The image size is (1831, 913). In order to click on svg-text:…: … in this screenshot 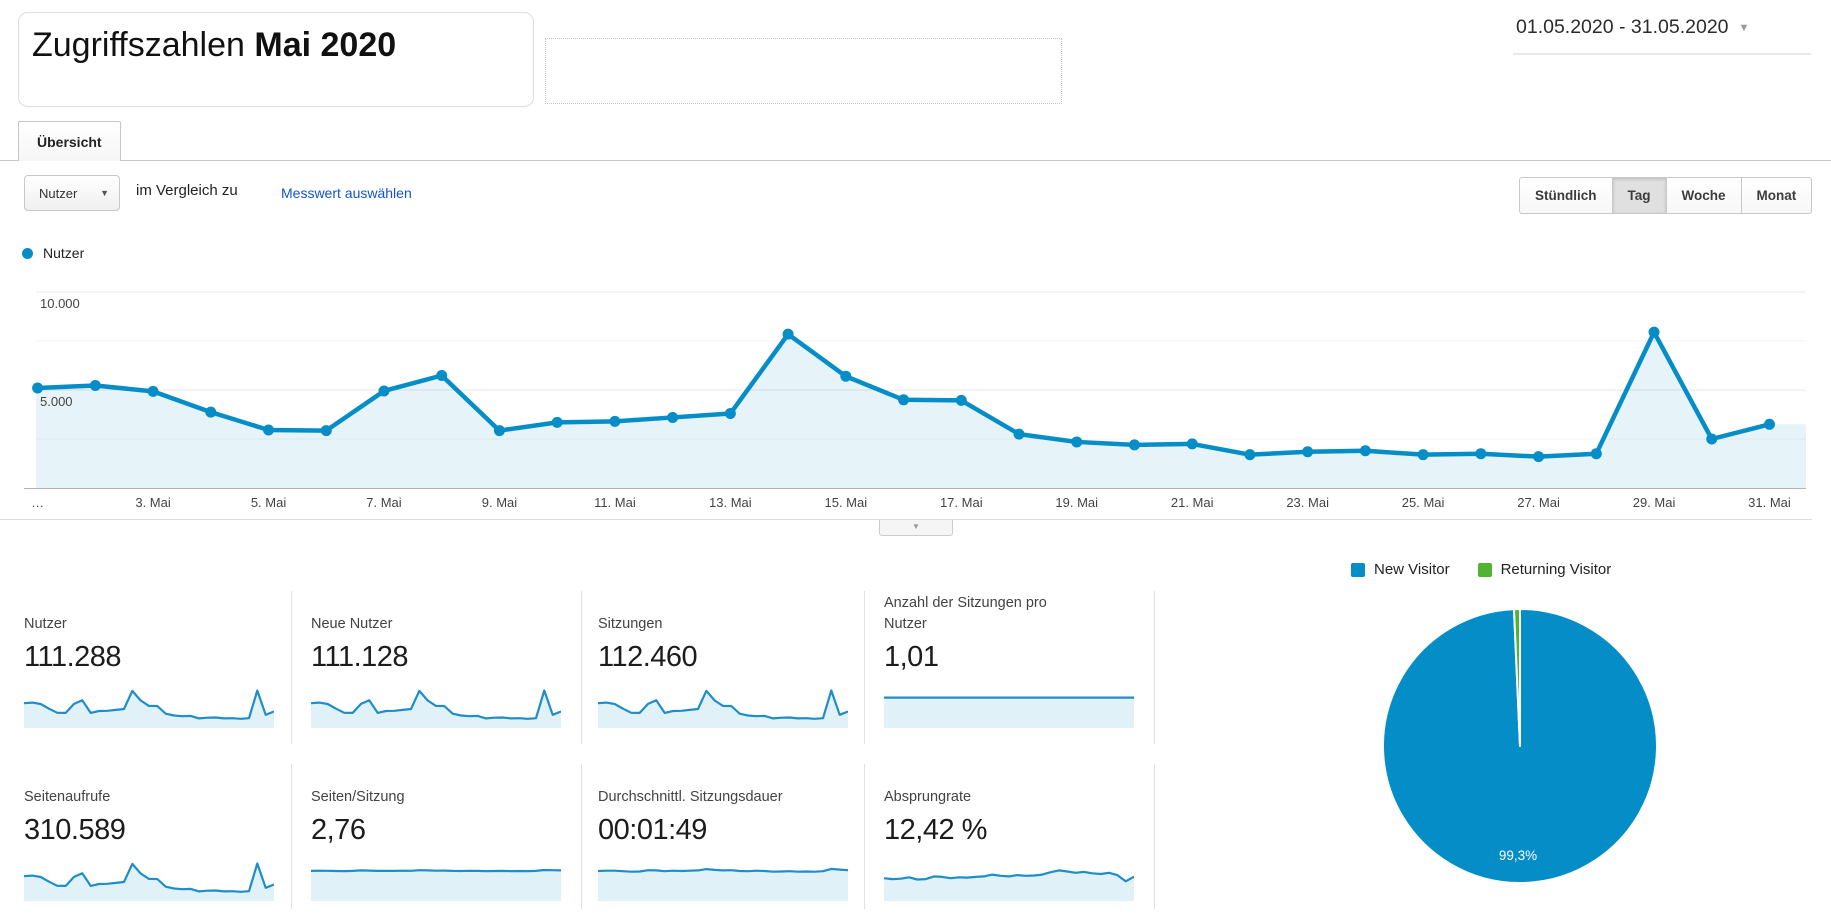, I will do `click(37, 502)`.